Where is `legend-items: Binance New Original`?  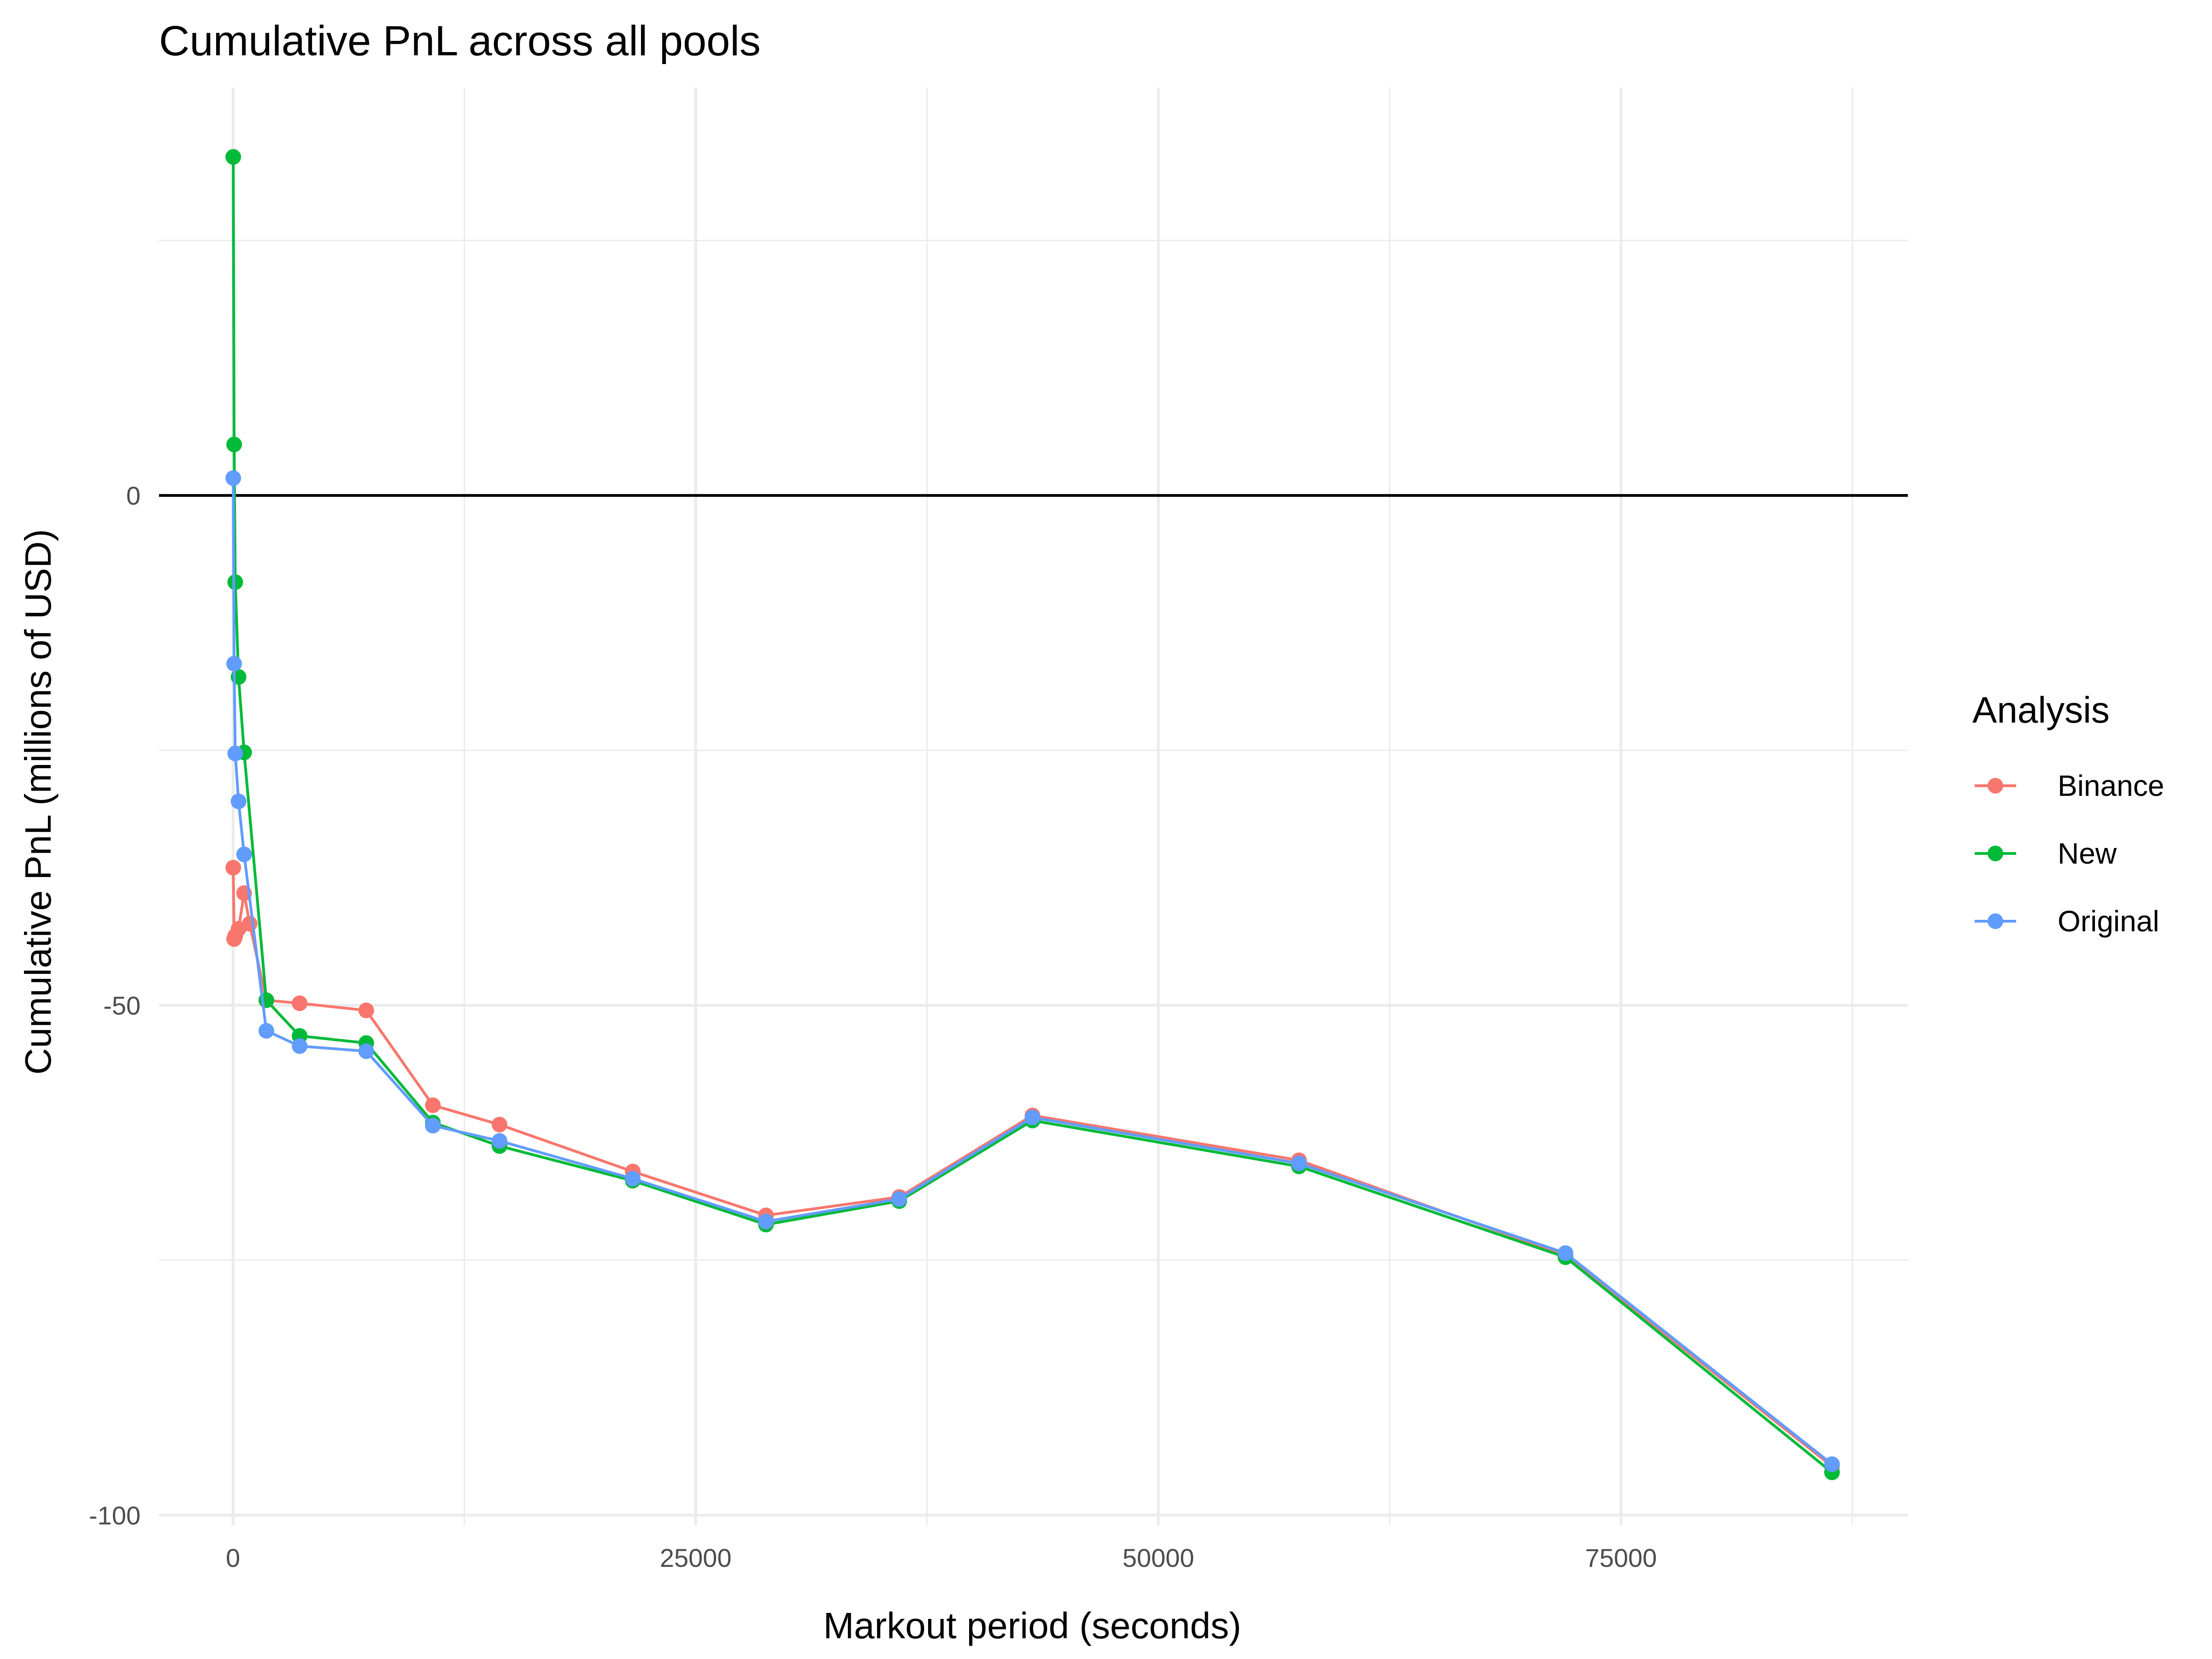 legend-items: Binance New Original is located at coordinates (2069, 853).